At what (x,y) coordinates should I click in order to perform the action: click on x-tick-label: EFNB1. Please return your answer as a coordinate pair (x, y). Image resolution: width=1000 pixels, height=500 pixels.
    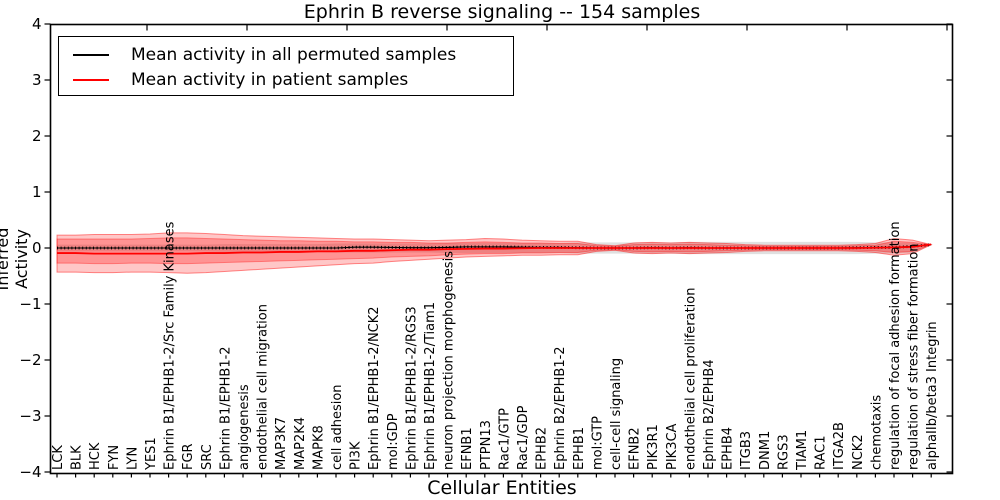
    Looking at the image, I should click on (467, 448).